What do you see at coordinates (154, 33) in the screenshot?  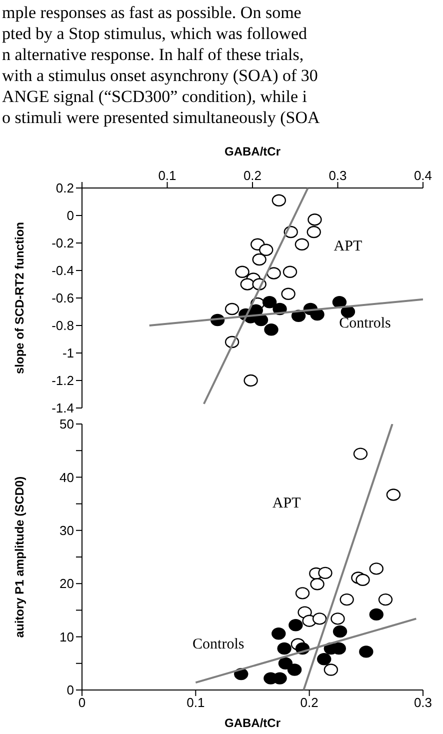 I see `text: pted by a Stop stimulus, which was followed` at bounding box center [154, 33].